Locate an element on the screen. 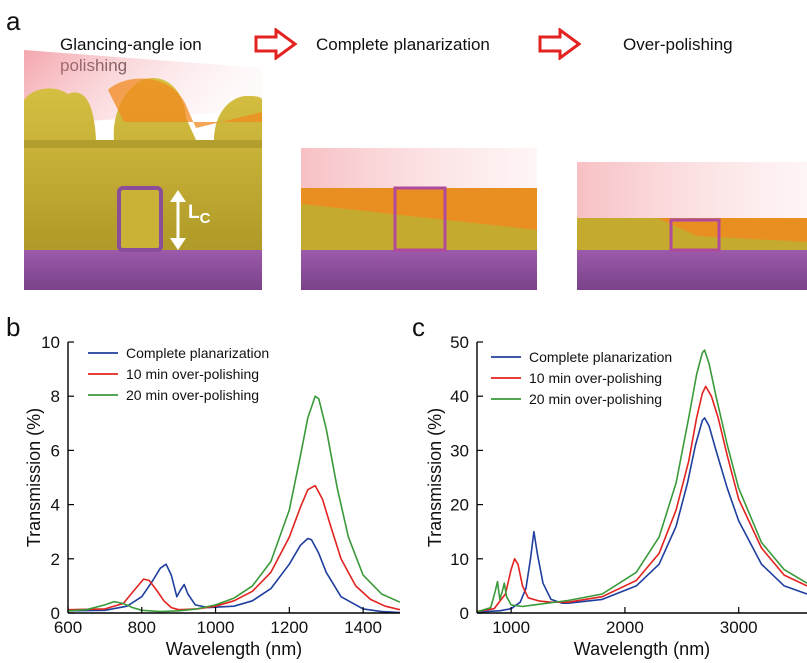 This screenshot has width=807, height=663. x-tick-label: 1200 is located at coordinates (289, 627).